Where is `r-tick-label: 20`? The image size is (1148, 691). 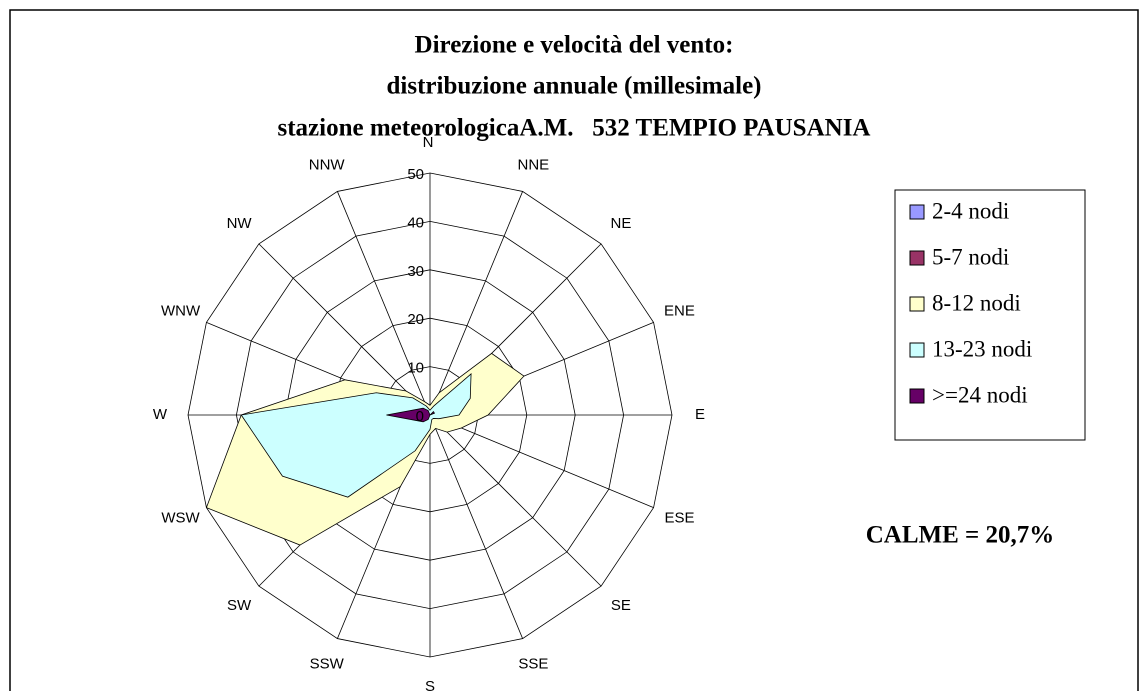 r-tick-label: 20 is located at coordinates (415, 319).